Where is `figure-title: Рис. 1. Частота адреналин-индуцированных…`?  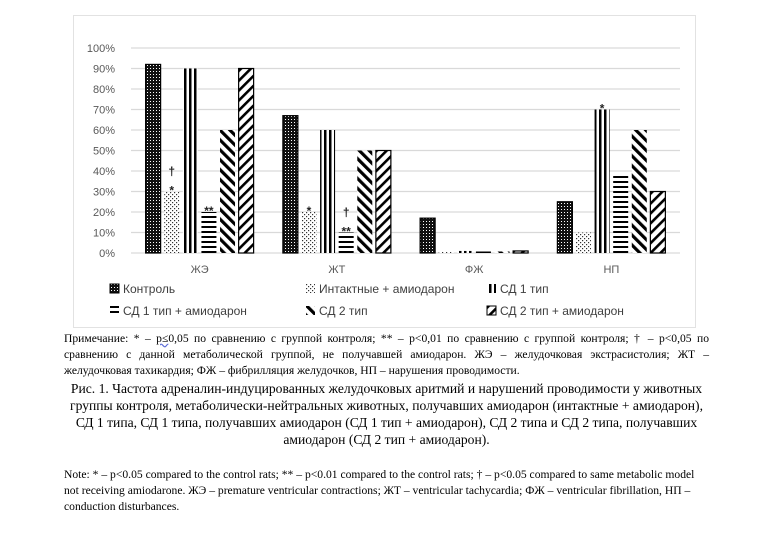
figure-title: Рис. 1. Частота адреналин-индуцированных… is located at coordinates (386, 414).